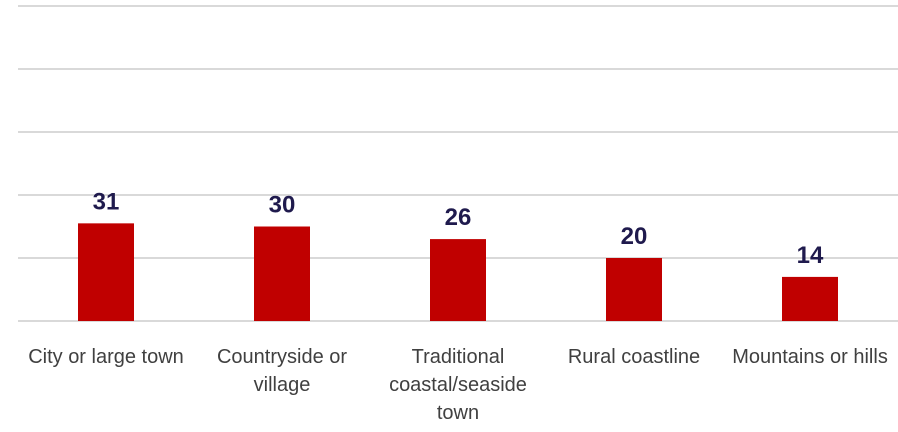 This screenshot has width=898, height=432. What do you see at coordinates (810, 357) in the screenshot?
I see `x-tick-label: Mountains or hills` at bounding box center [810, 357].